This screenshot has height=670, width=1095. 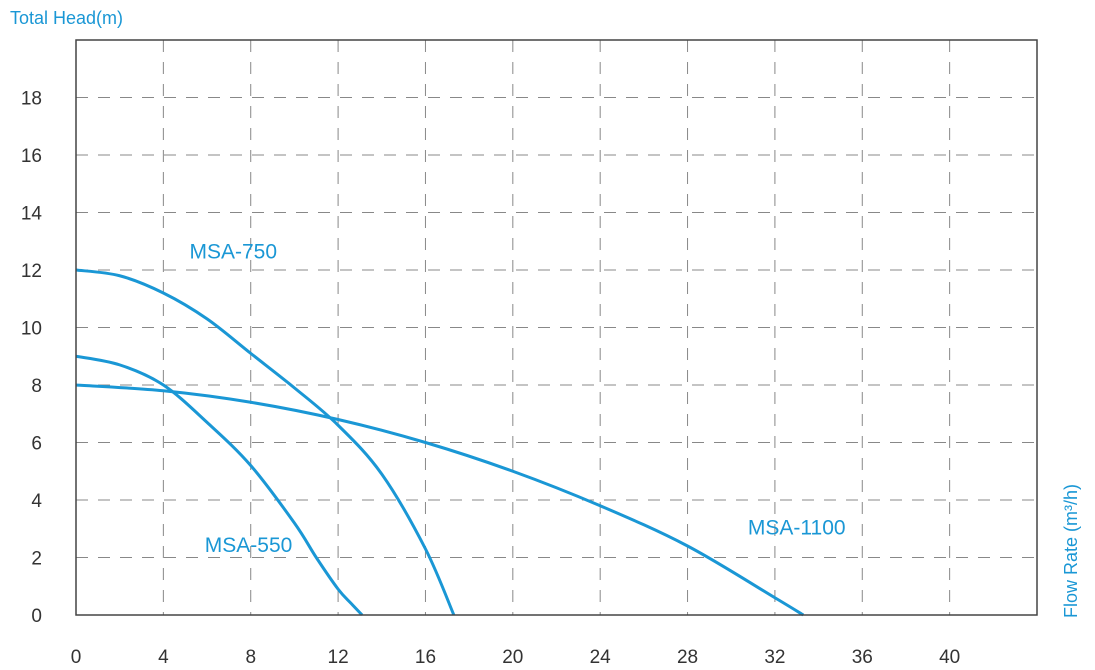 I want to click on x-tick-label: 32, so click(x=774, y=657).